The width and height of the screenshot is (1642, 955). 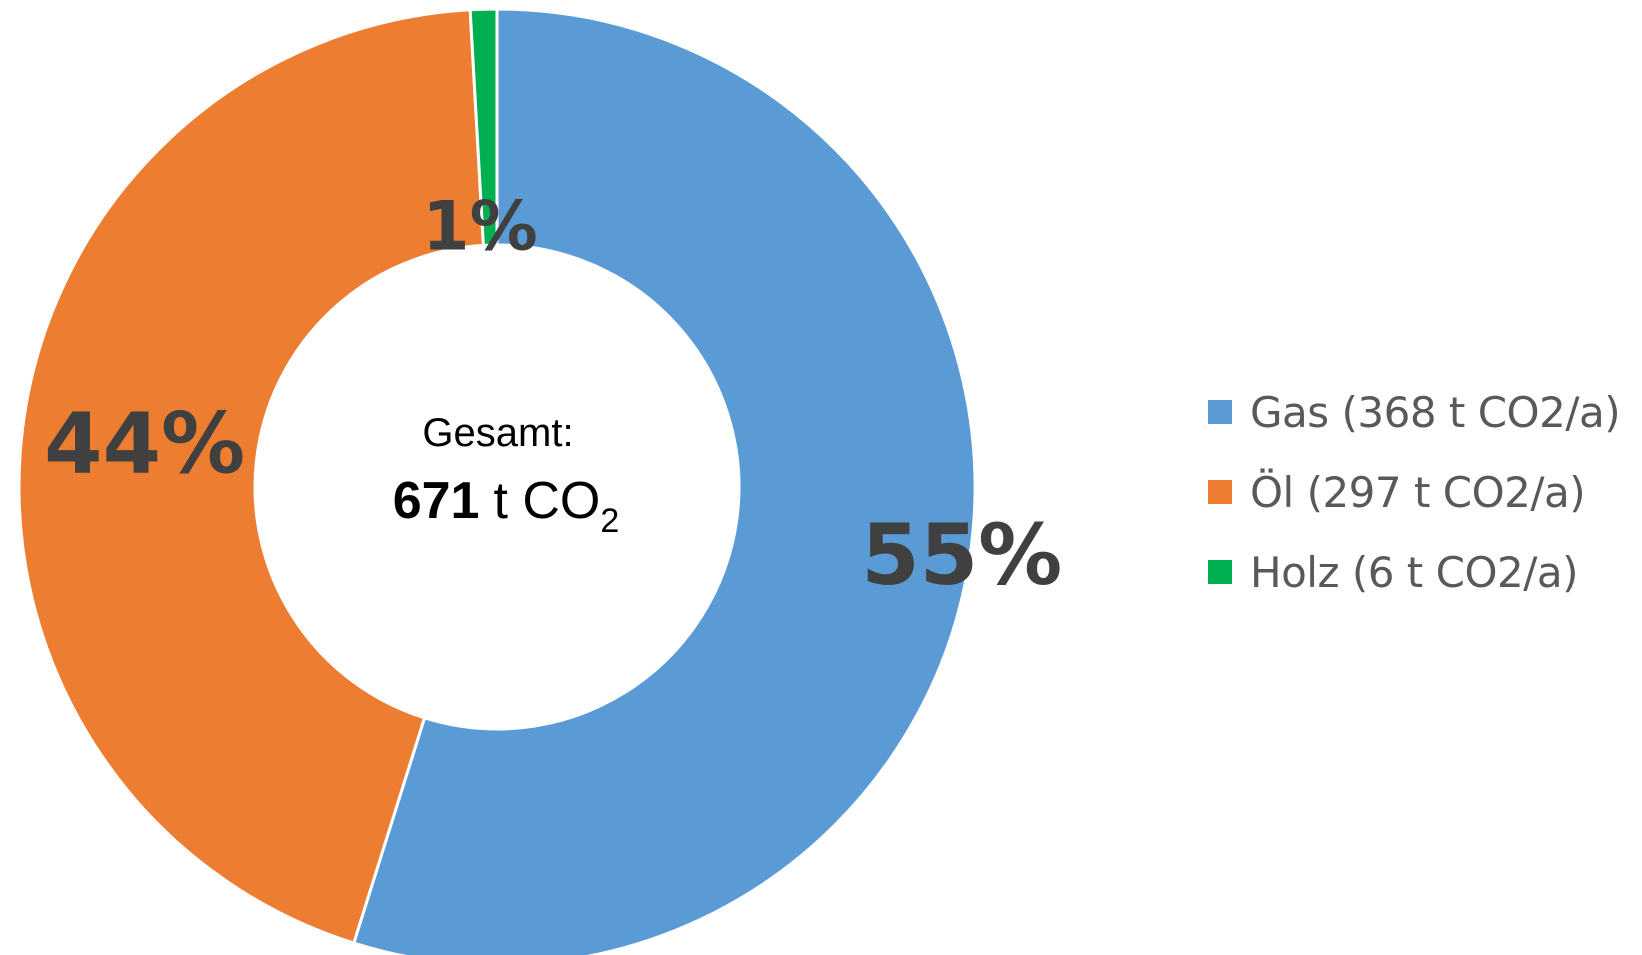 I want to click on slice-label-3: 1%, so click(x=479, y=227).